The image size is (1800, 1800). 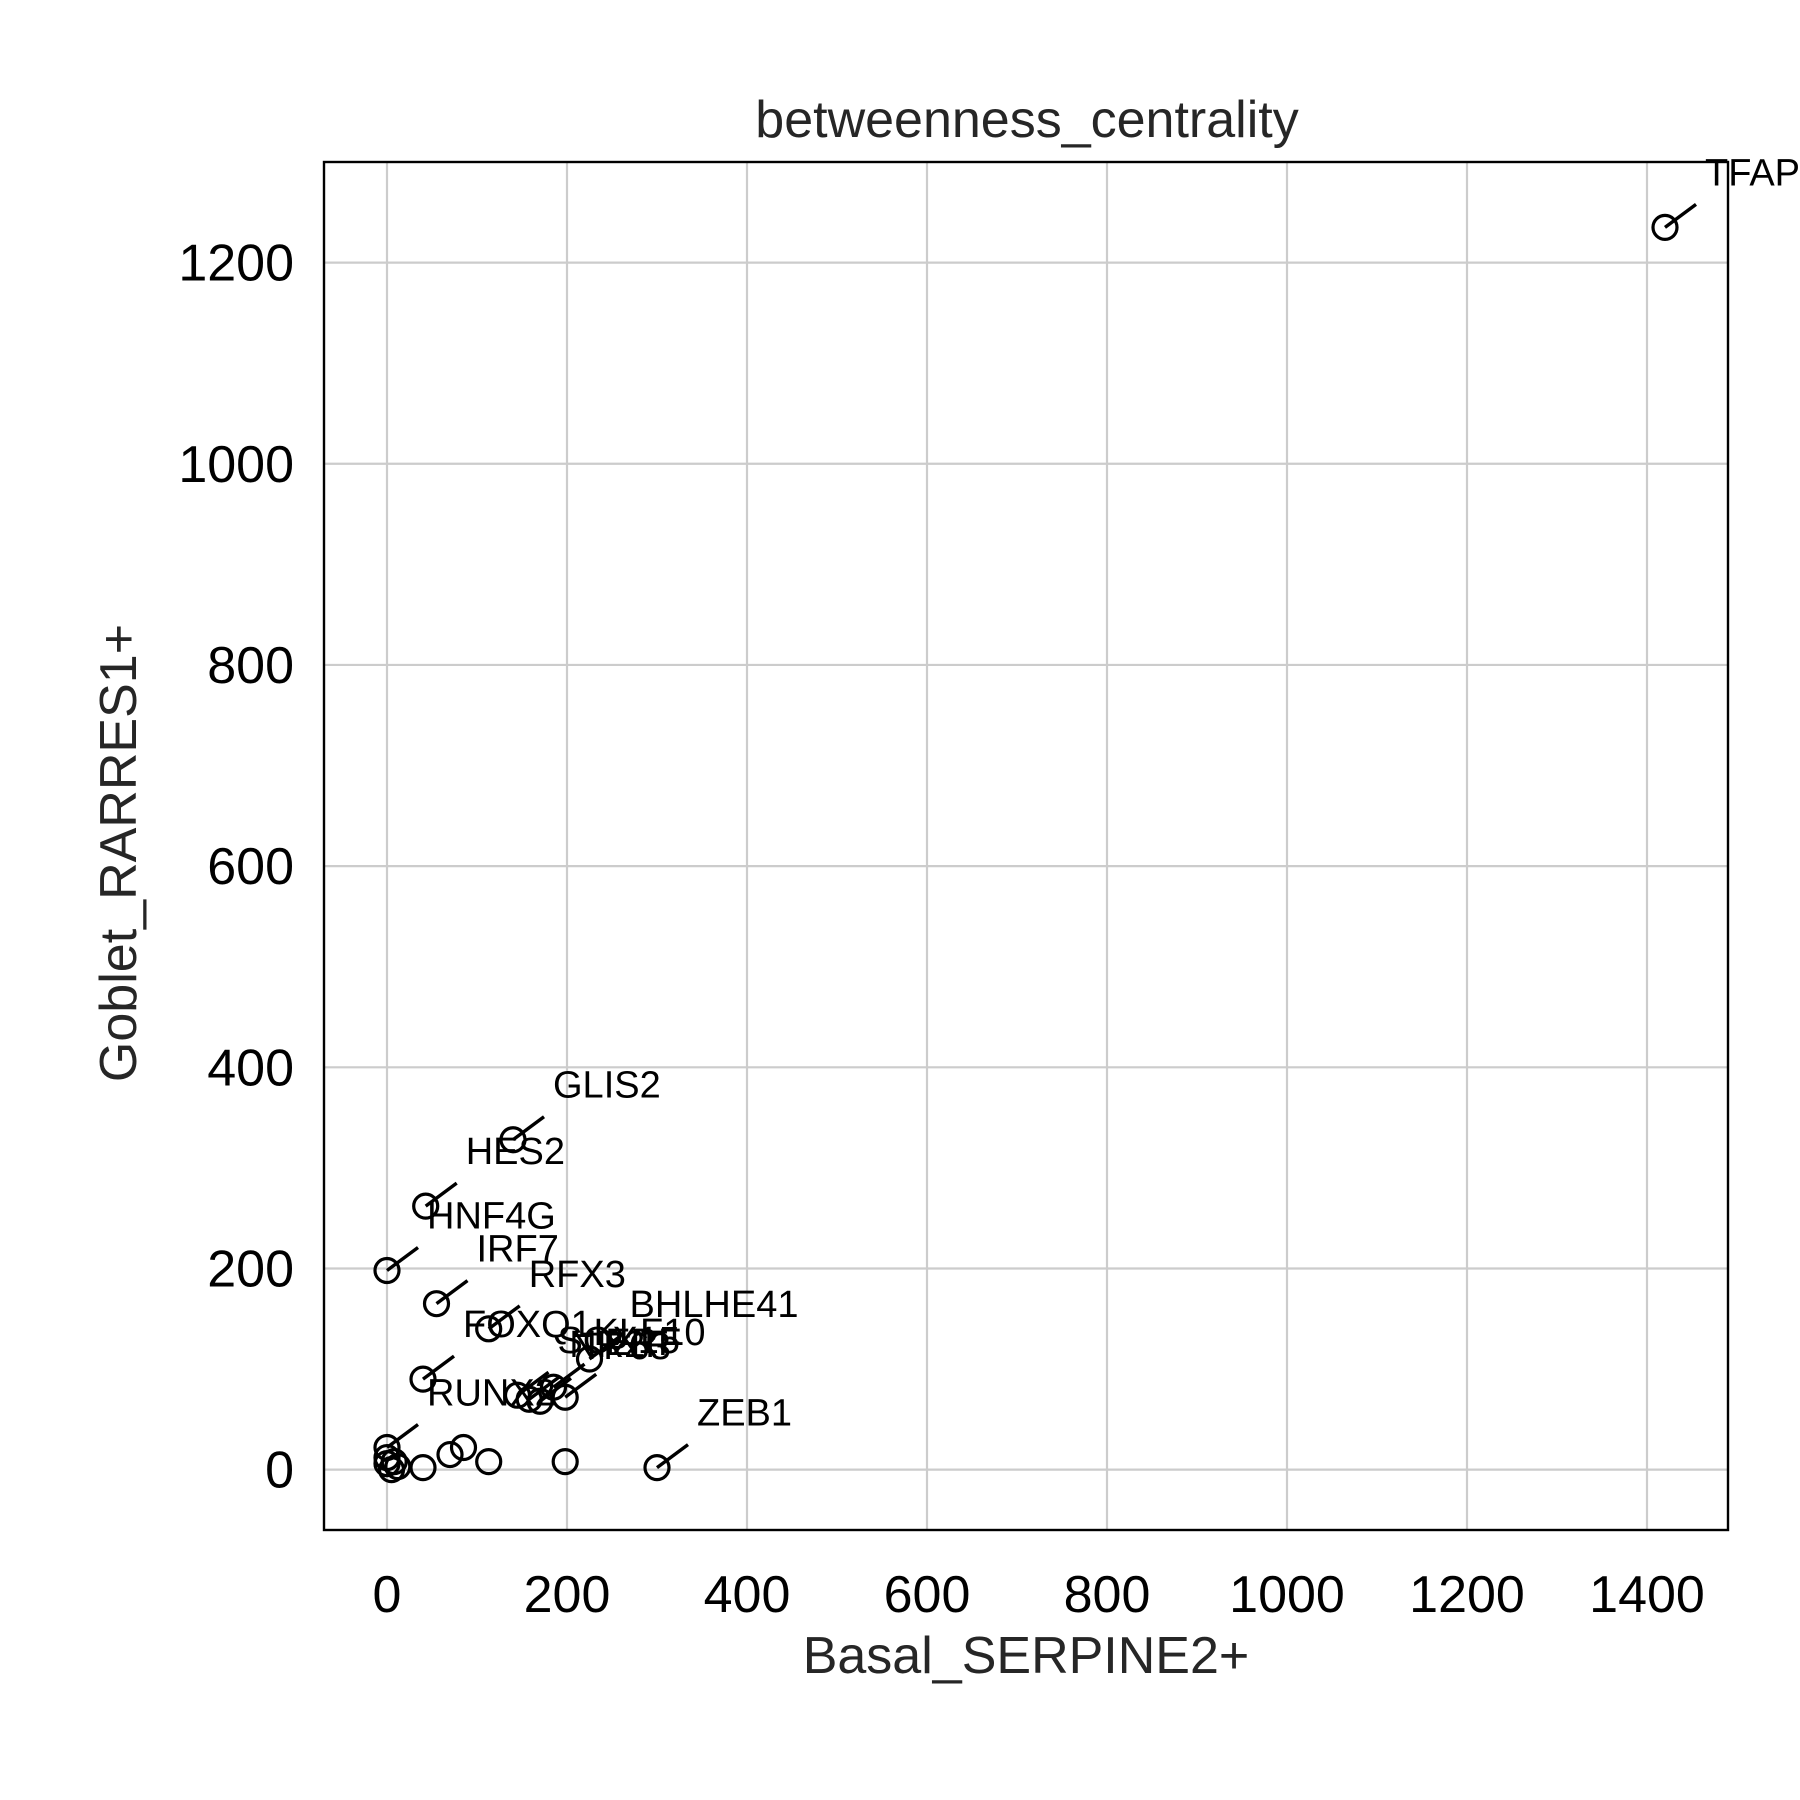 What do you see at coordinates (744, 1414) in the screenshot?
I see `point-label: ZEB1` at bounding box center [744, 1414].